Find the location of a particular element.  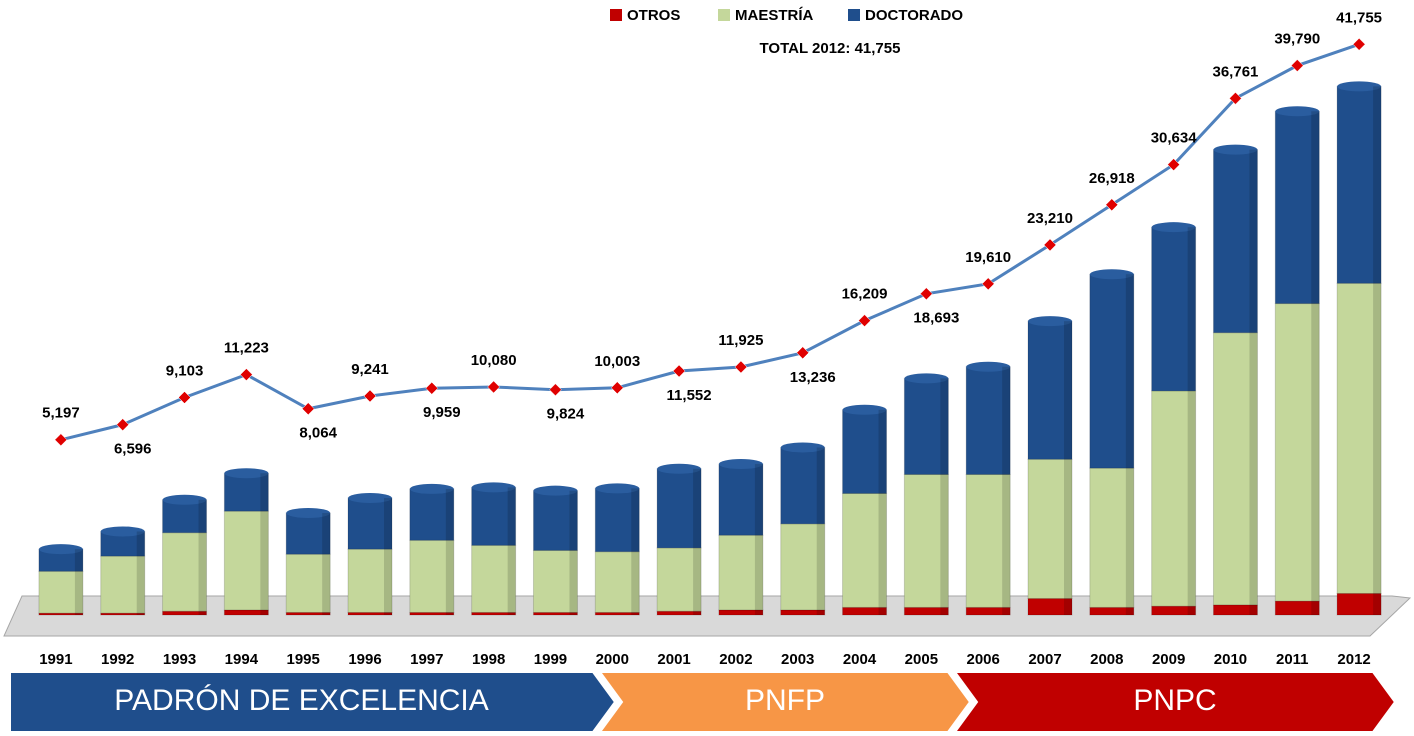

value-label: 36,761 is located at coordinates (1236, 71).